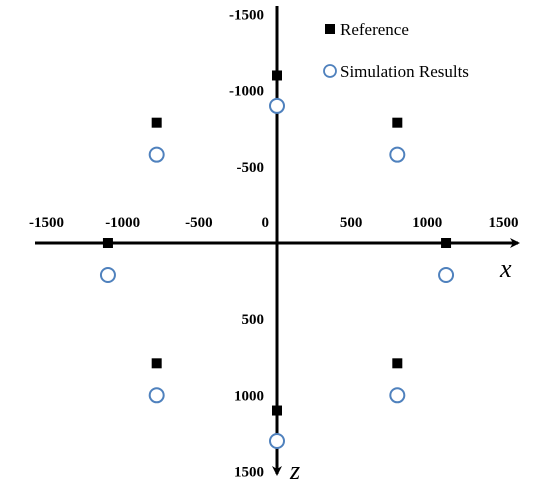 The width and height of the screenshot is (541, 490). What do you see at coordinates (503, 223) in the screenshot?
I see `x-tick-label: 1500` at bounding box center [503, 223].